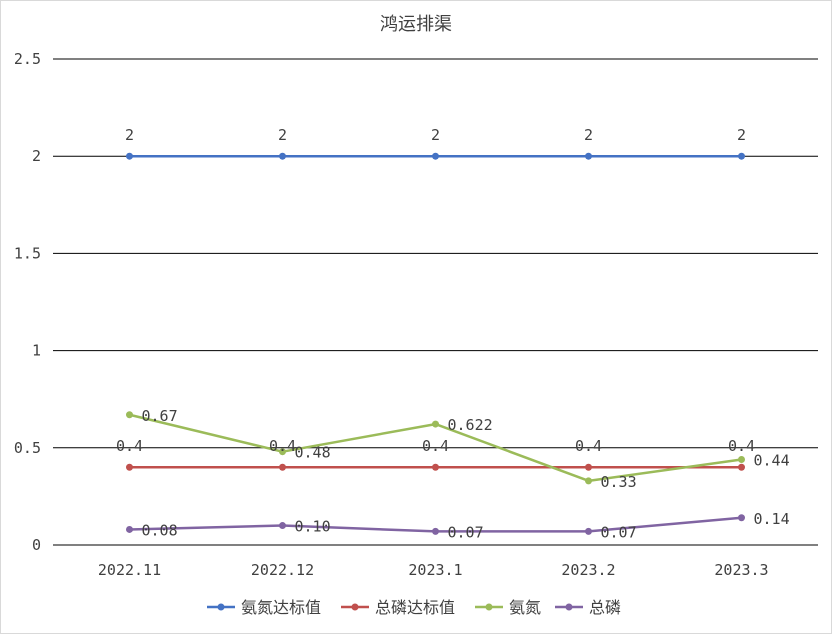 The image size is (832, 634). Describe the element at coordinates (27, 448) in the screenshot. I see `y-tick-label: 0.5` at that location.